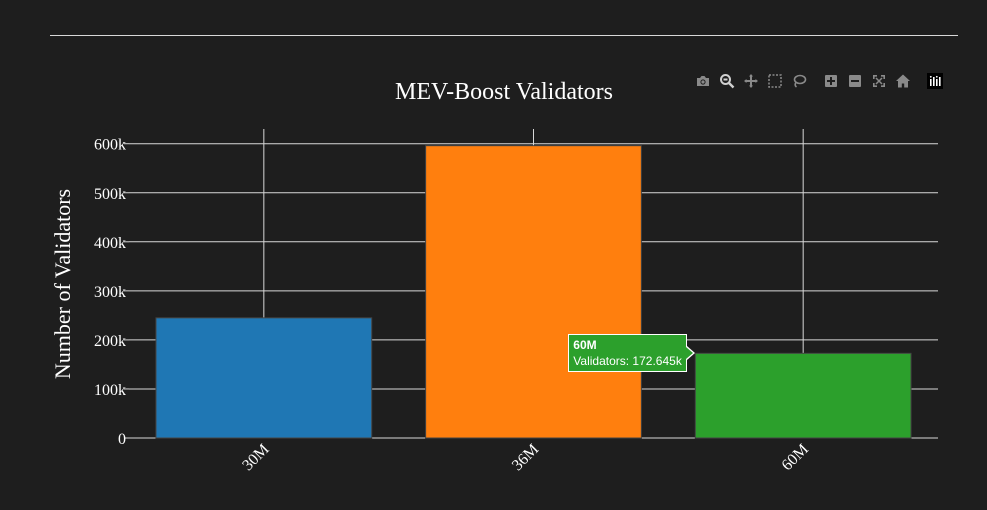 The height and width of the screenshot is (510, 987). I want to click on top-divider, so click(504, 35).